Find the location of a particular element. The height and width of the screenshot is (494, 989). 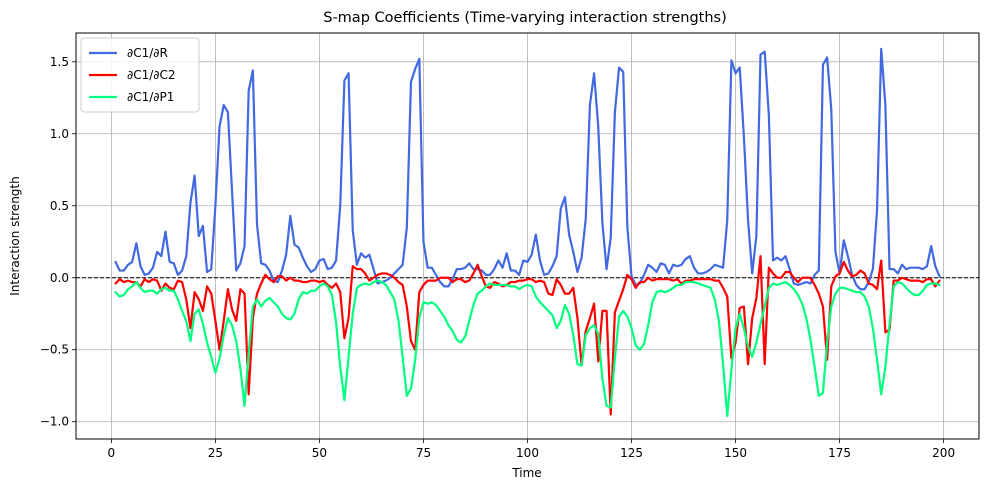

legend-label: ∂C1/∂R is located at coordinates (147, 53).